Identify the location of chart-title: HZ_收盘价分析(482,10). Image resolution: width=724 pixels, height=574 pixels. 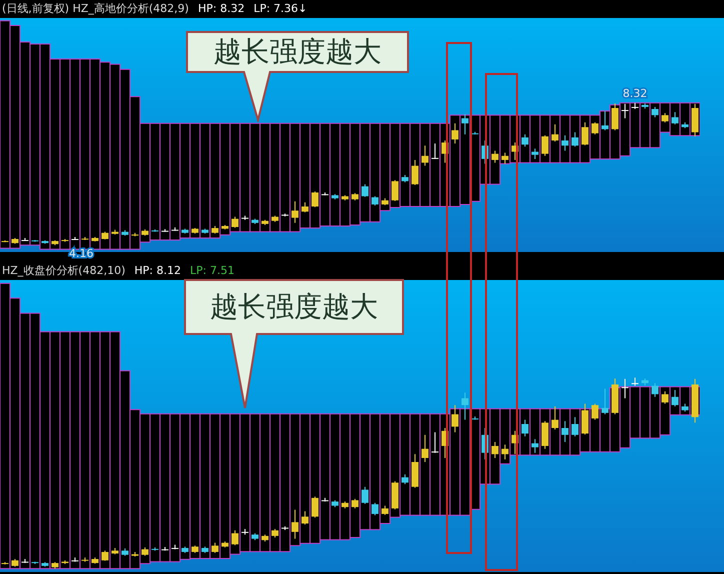
(64, 270).